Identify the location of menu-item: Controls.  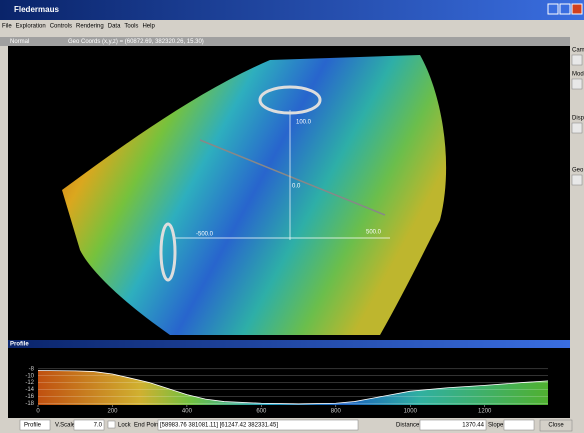
(61, 27).